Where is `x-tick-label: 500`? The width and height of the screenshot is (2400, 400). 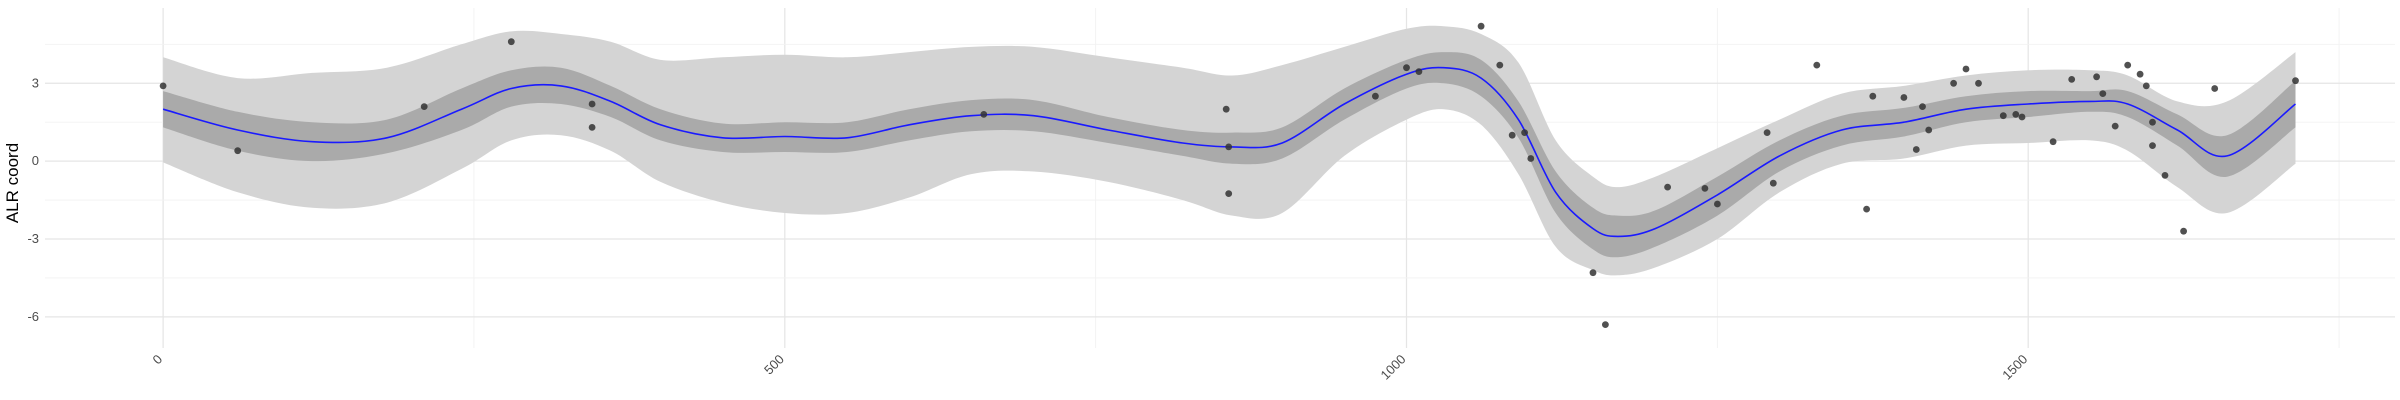
x-tick-label: 500 is located at coordinates (774, 365).